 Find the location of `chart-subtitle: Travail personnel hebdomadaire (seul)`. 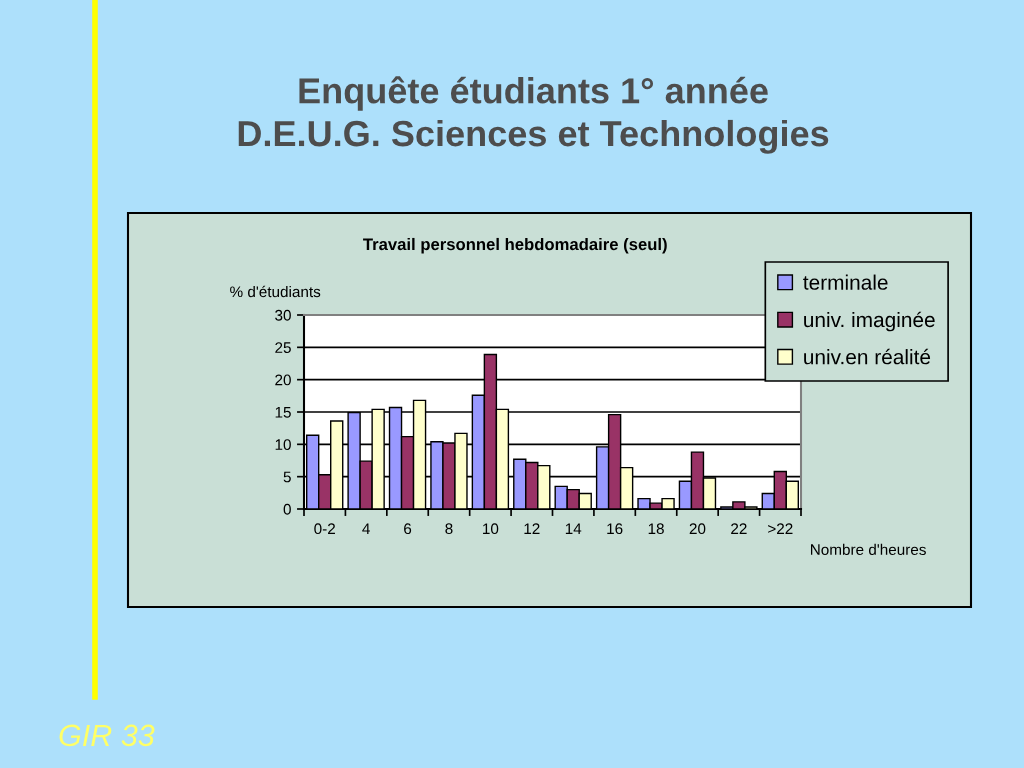

chart-subtitle: Travail personnel hebdomadaire (seul) is located at coordinates (515, 245).